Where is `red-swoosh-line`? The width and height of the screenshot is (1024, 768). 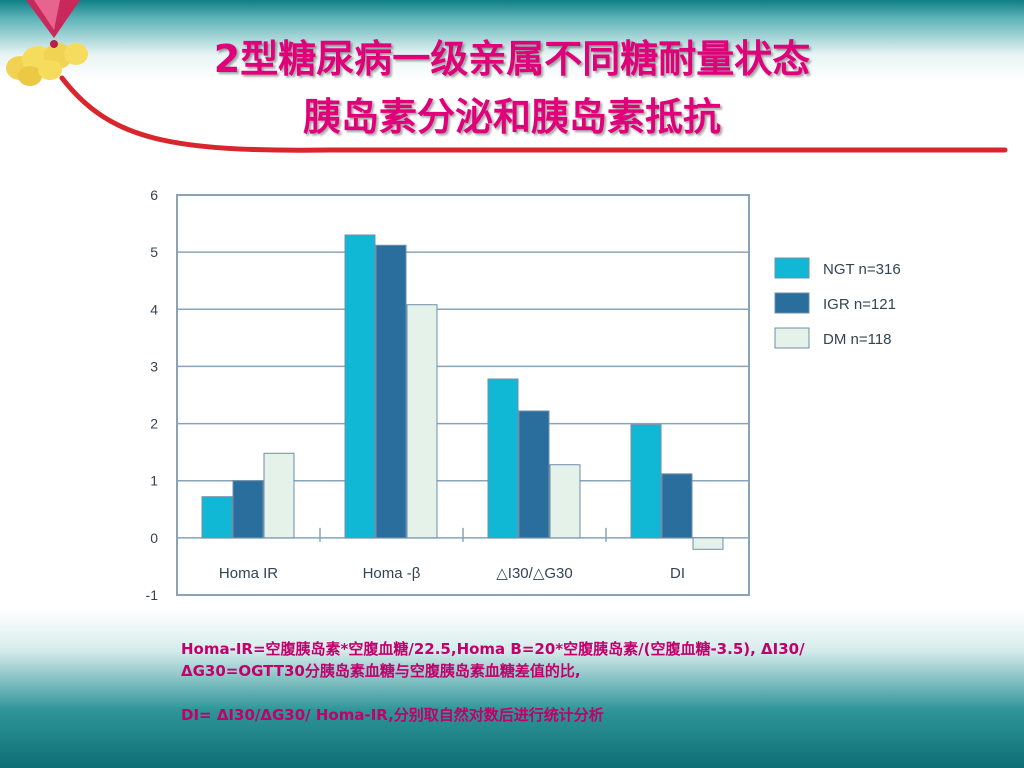
red-swoosh-line is located at coordinates (533, 114).